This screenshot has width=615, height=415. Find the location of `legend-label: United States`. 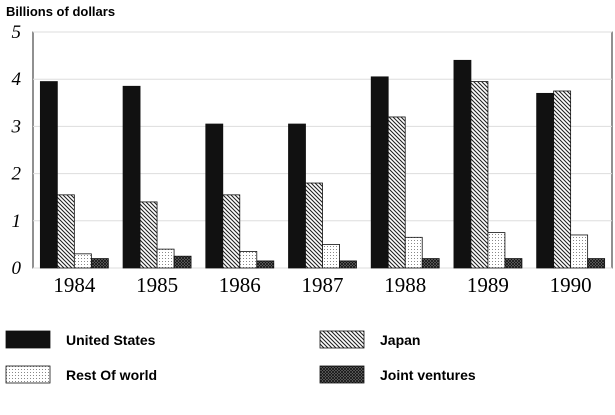

legend-label: United States is located at coordinates (111, 340).